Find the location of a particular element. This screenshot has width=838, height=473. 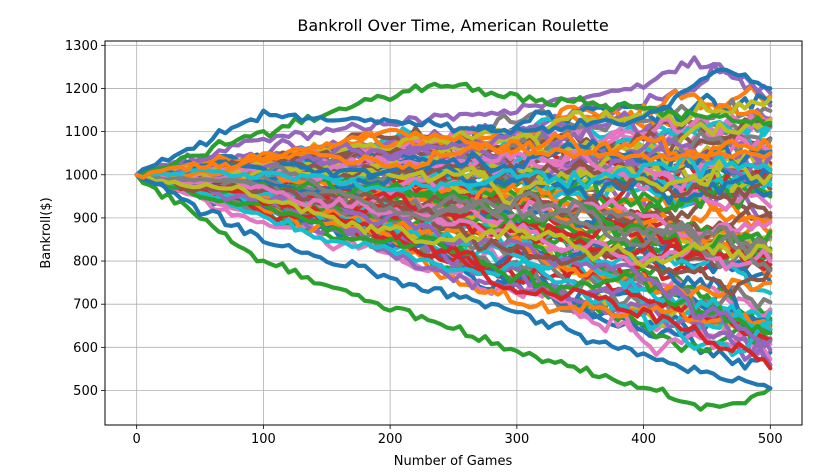

y-tick-label: 1100 is located at coordinates (81, 132).